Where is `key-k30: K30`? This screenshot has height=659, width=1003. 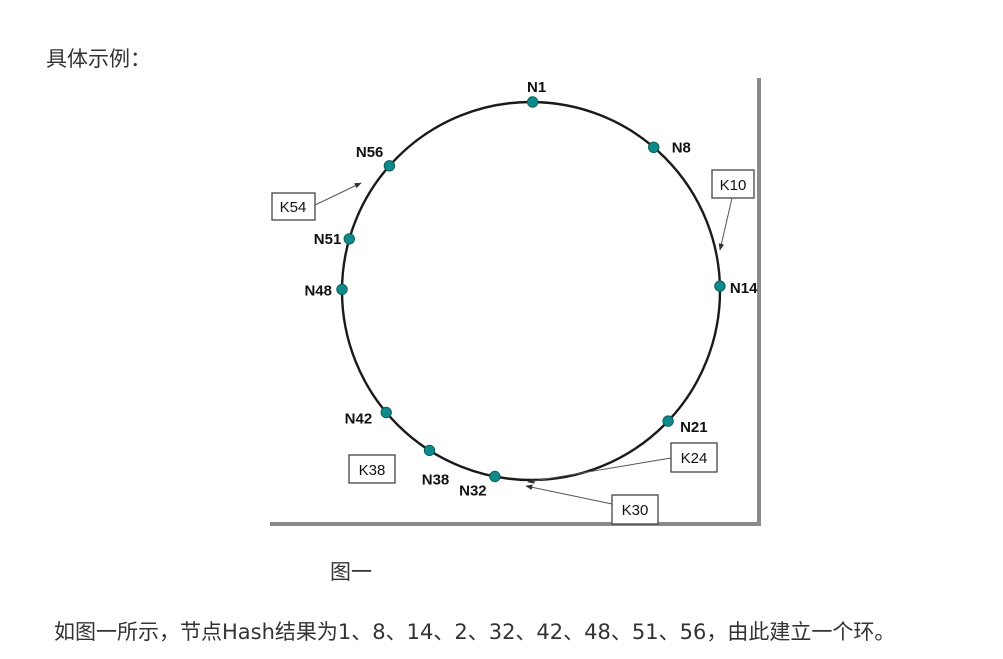
key-k30: K30 is located at coordinates (635, 509).